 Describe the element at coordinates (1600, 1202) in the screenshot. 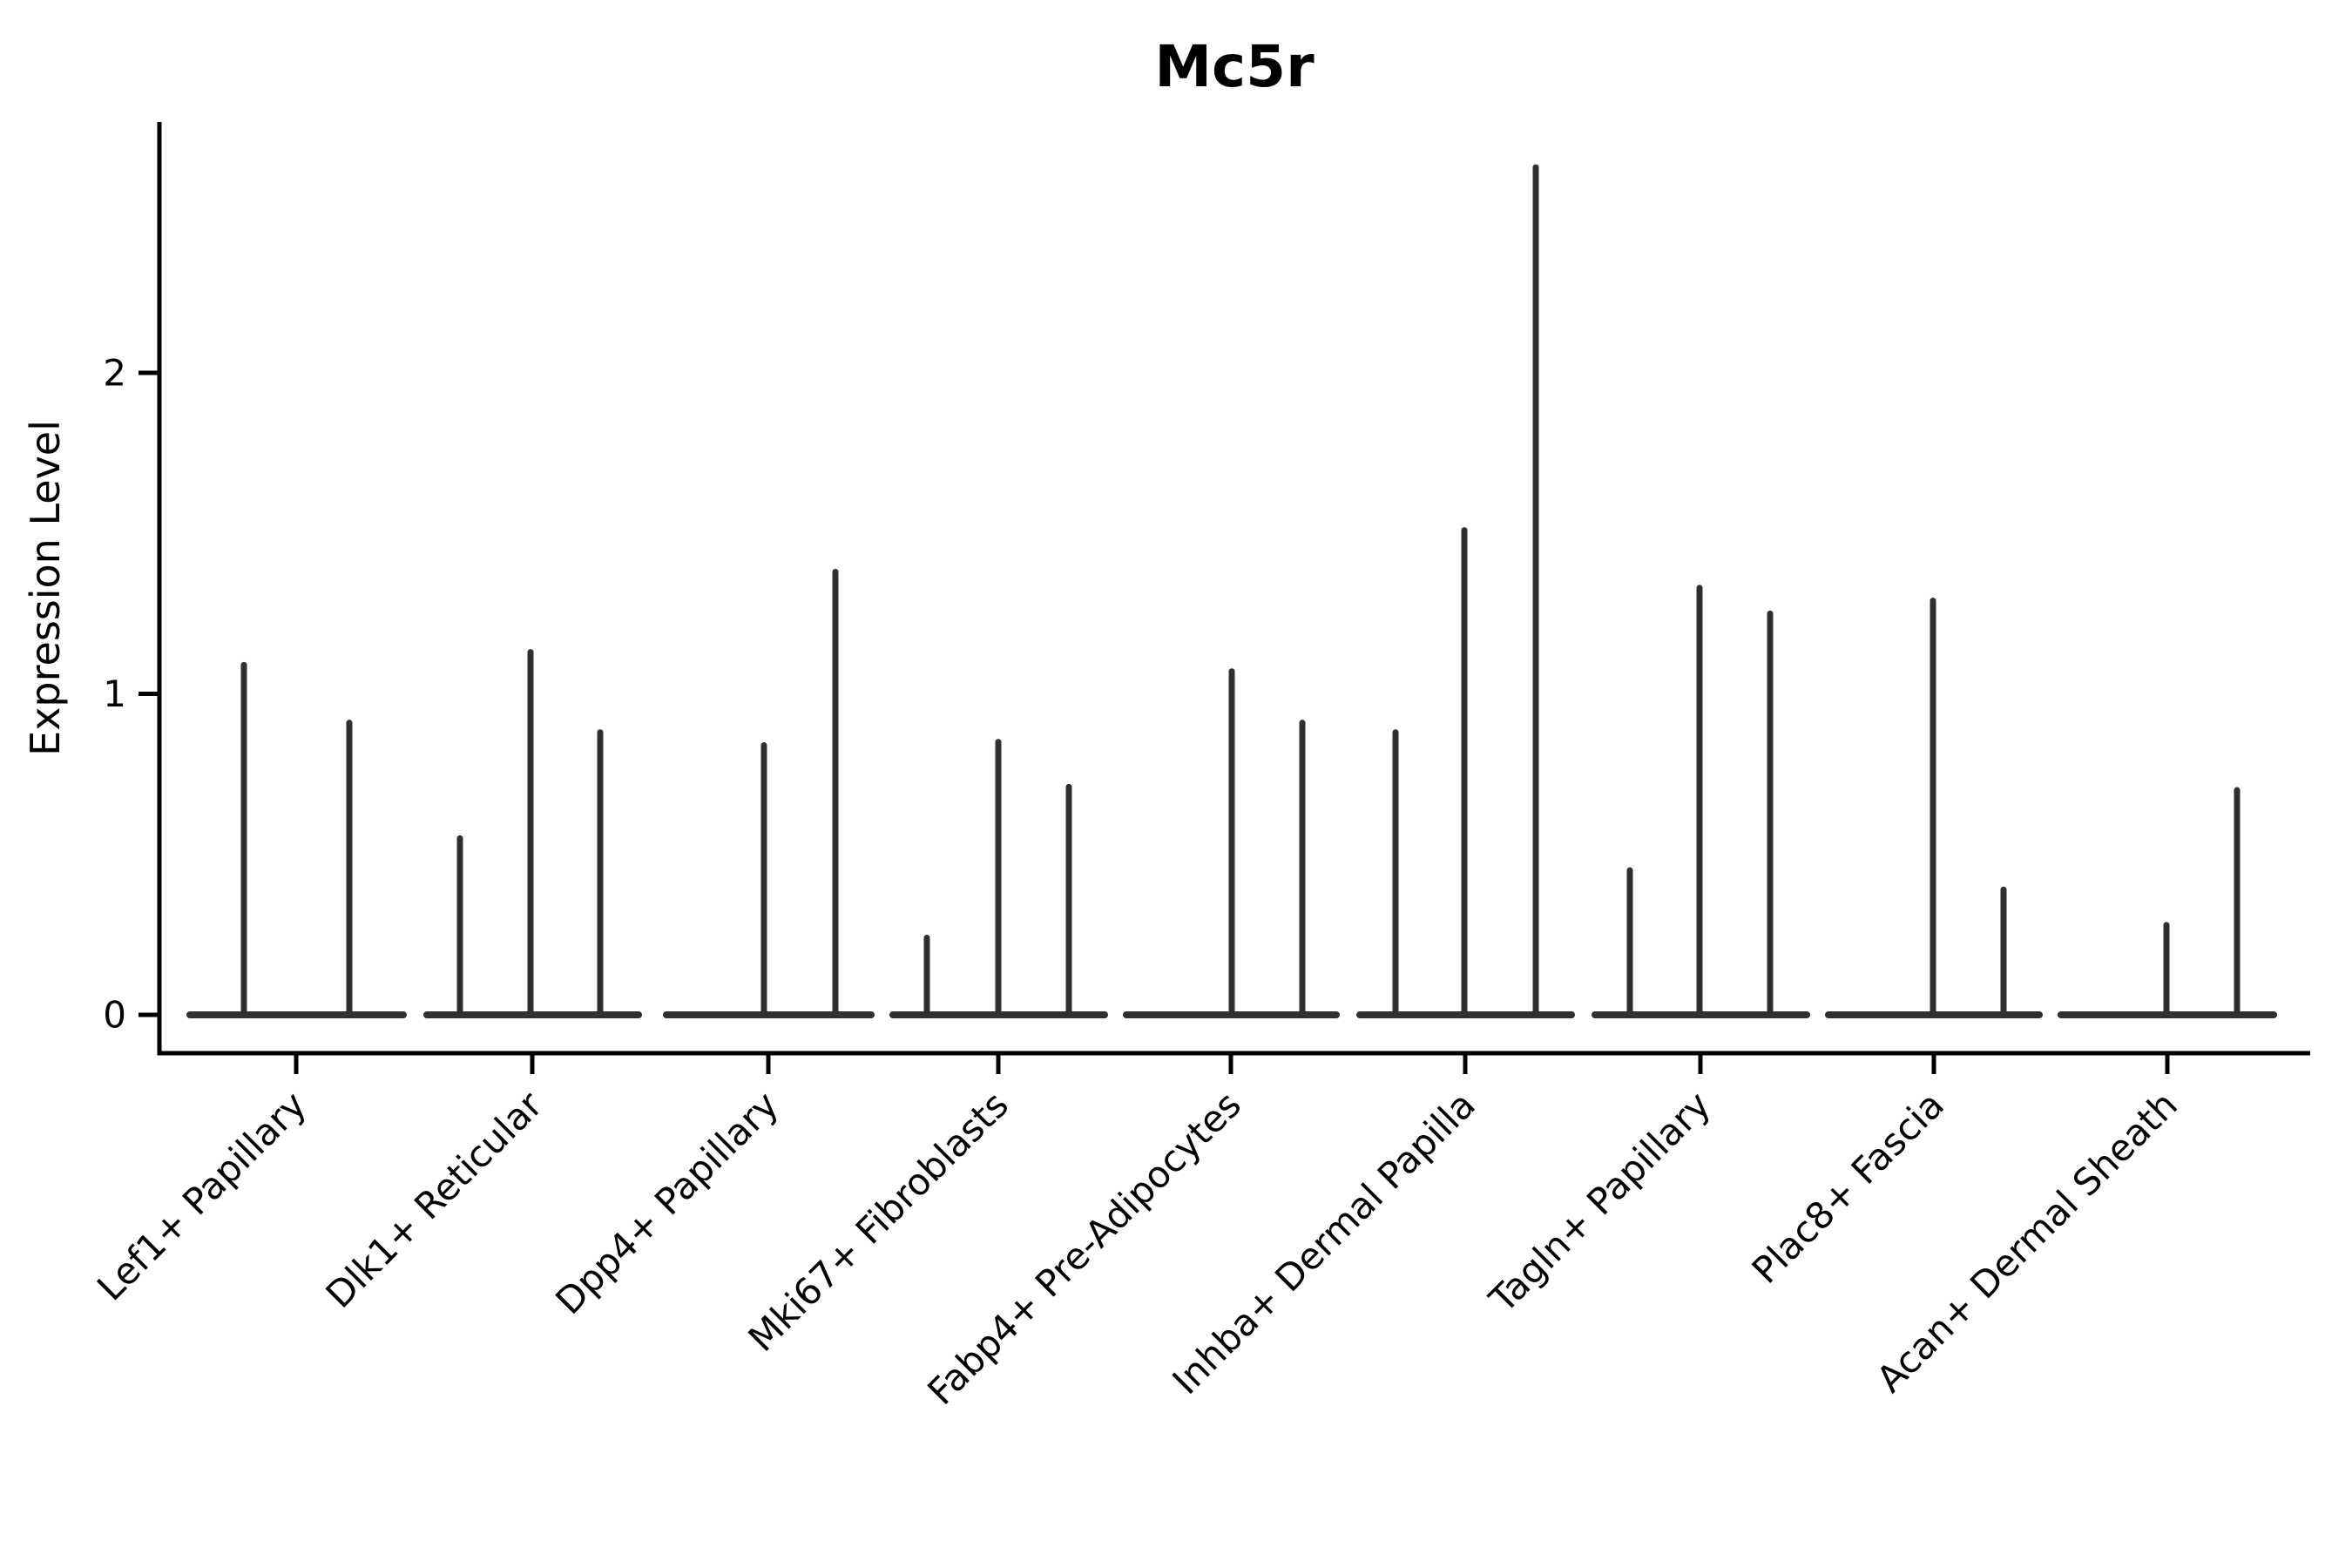

I see `x-tick-label: Tagln+ Papillary` at that location.